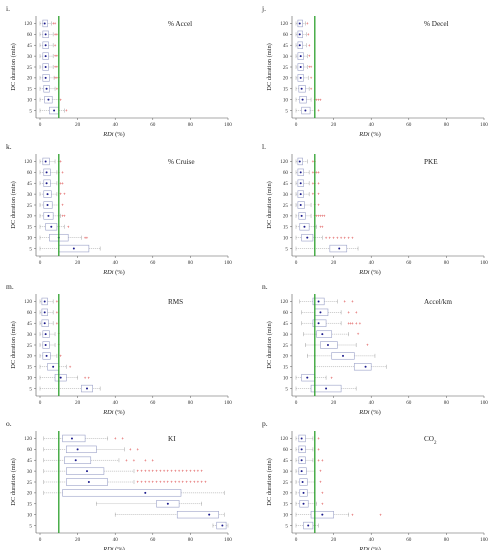 The image size is (490, 550). Describe the element at coordinates (125, 482) in the screenshot. I see `box-25: + + + + + + + + + + + + + + + + + + +` at that location.